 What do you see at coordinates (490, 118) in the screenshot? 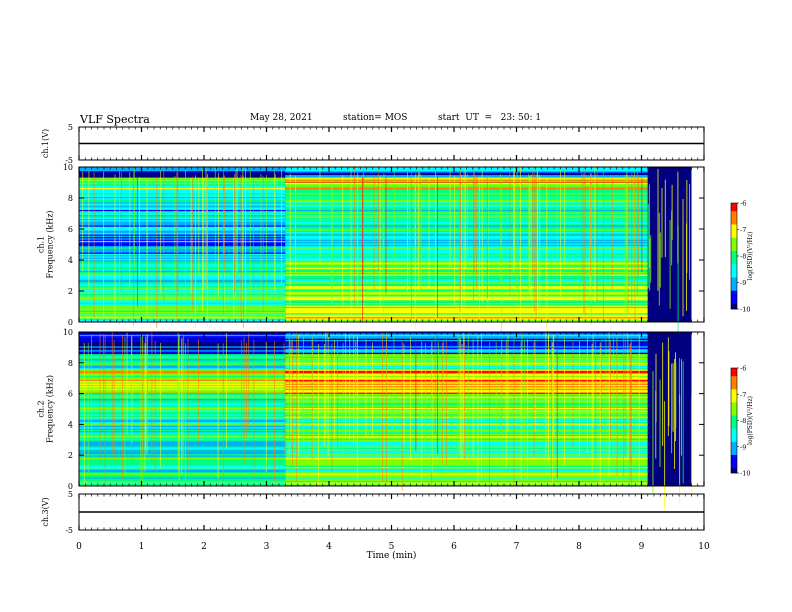
I see `start-time-label: start UT = 23: 50: 1` at bounding box center [490, 118].